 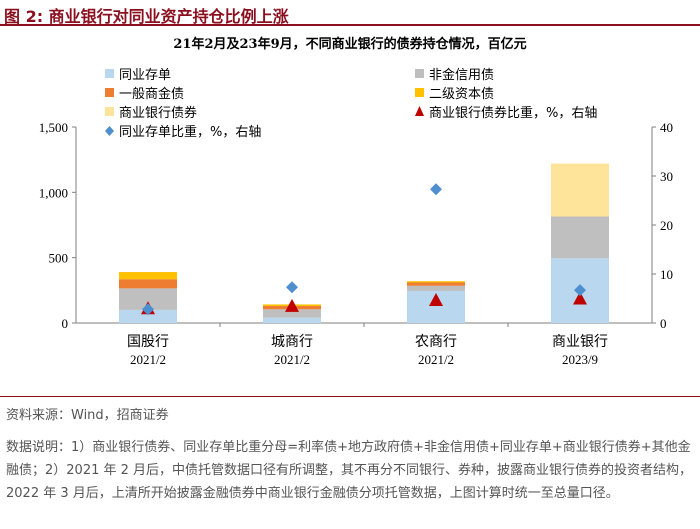 What do you see at coordinates (436, 342) in the screenshot?
I see `category-label: 农商行` at bounding box center [436, 342].